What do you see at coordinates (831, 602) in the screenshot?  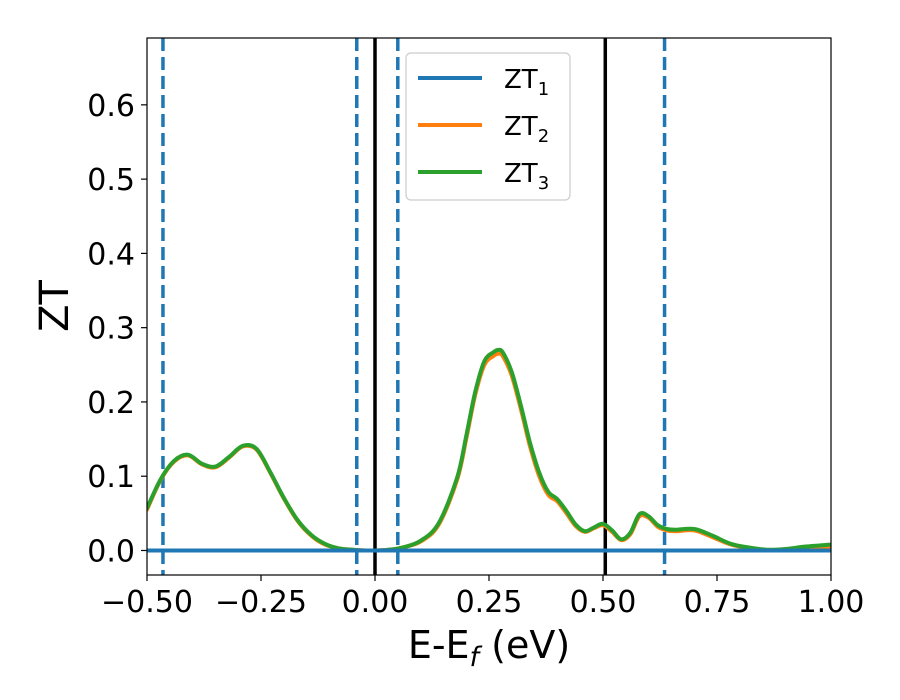 I see `x-tick-label: 1.00` at bounding box center [831, 602].